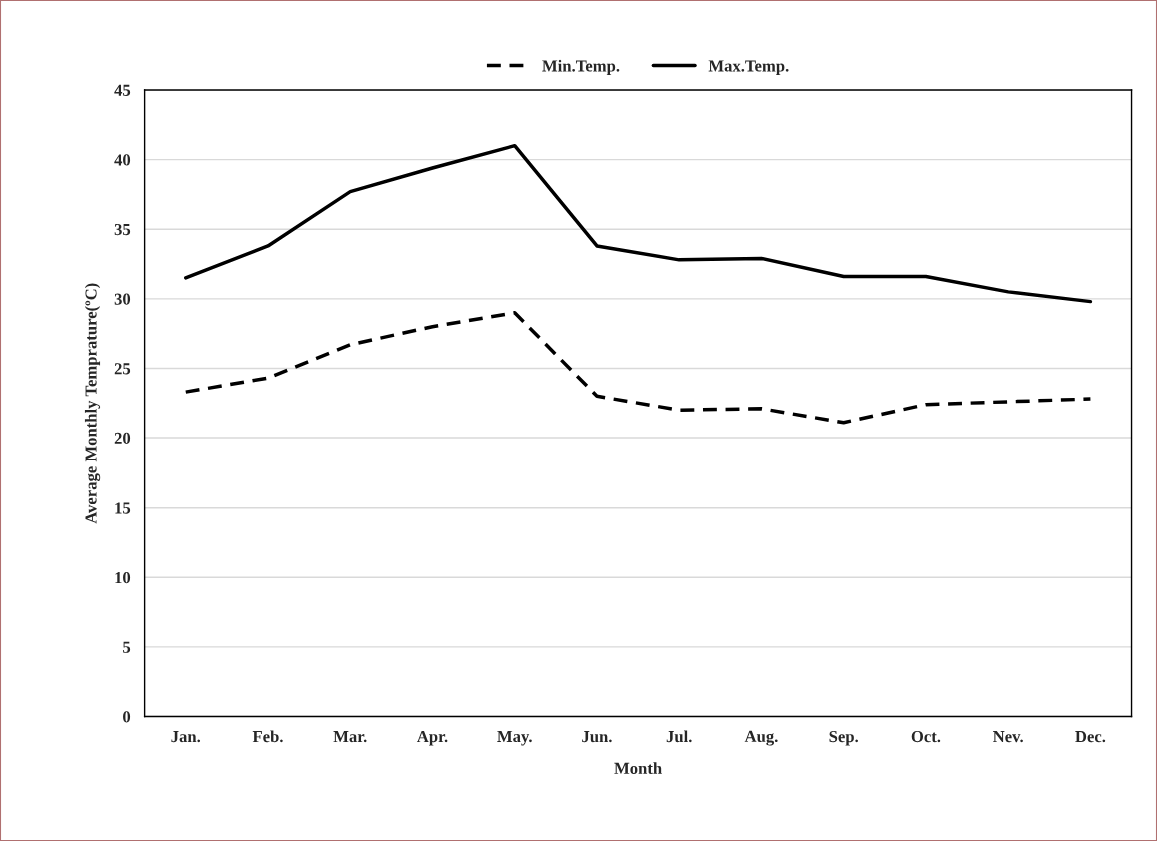 This screenshot has height=841, width=1157. What do you see at coordinates (1007, 737) in the screenshot?
I see `x-tick-label: Nev.` at bounding box center [1007, 737].